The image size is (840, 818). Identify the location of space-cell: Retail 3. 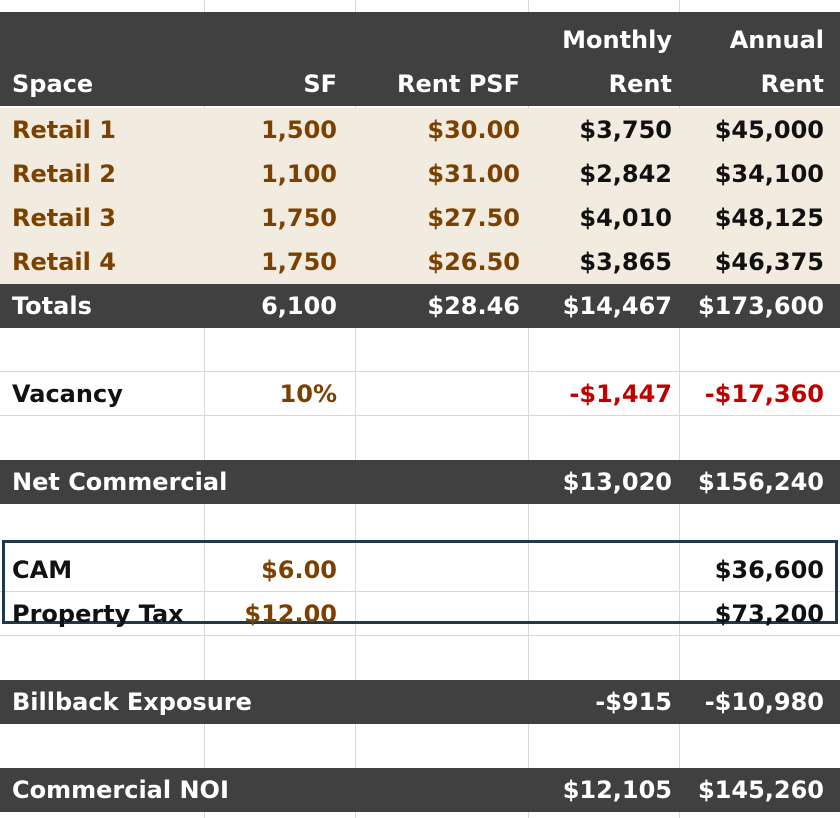
(64, 218).